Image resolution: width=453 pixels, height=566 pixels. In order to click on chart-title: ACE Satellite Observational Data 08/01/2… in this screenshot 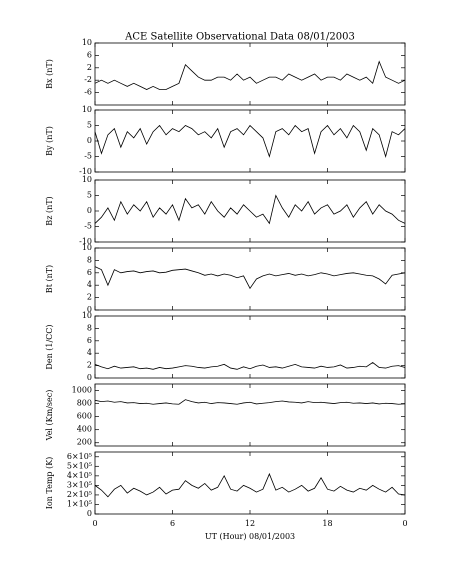, I will do `click(239, 37)`.